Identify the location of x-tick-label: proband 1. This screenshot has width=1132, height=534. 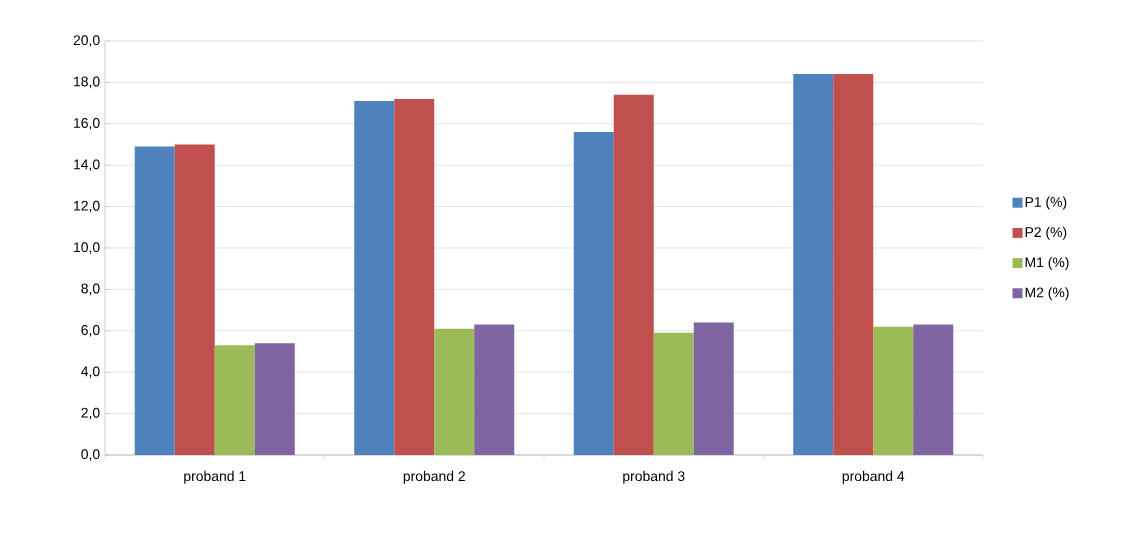
(215, 477).